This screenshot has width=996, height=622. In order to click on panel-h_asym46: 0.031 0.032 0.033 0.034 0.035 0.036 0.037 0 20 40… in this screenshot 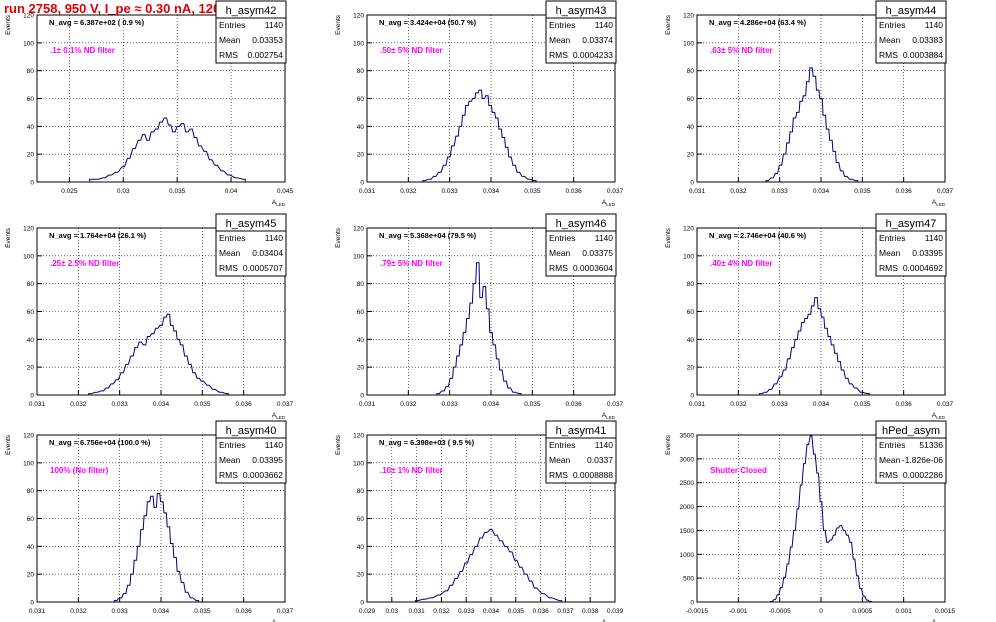, I will do `click(479, 316)`.